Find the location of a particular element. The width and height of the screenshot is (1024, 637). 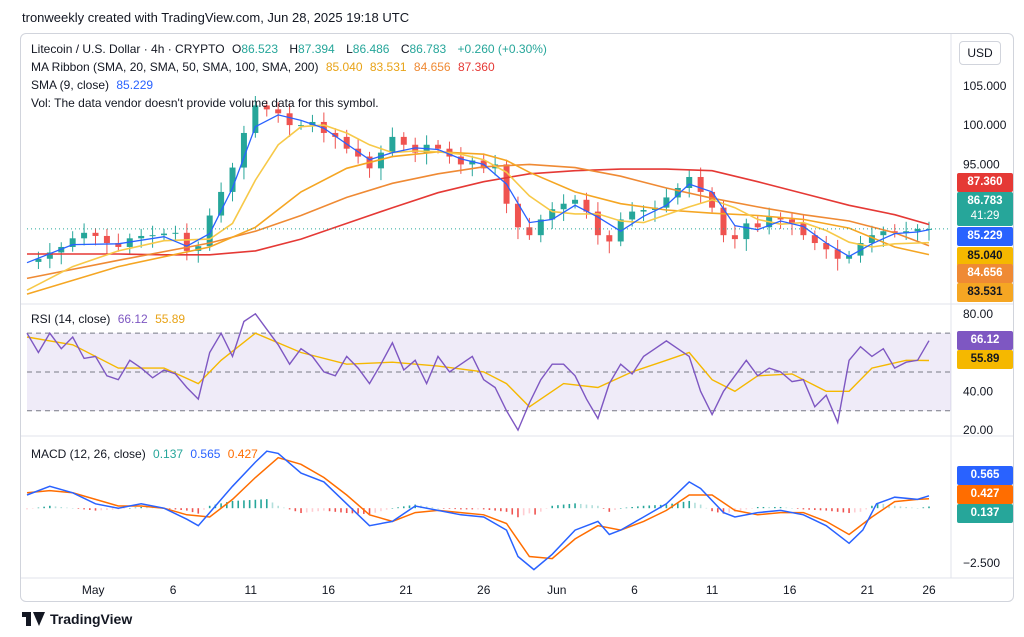

tradingview-footer: TradingView is located at coordinates (77, 619).